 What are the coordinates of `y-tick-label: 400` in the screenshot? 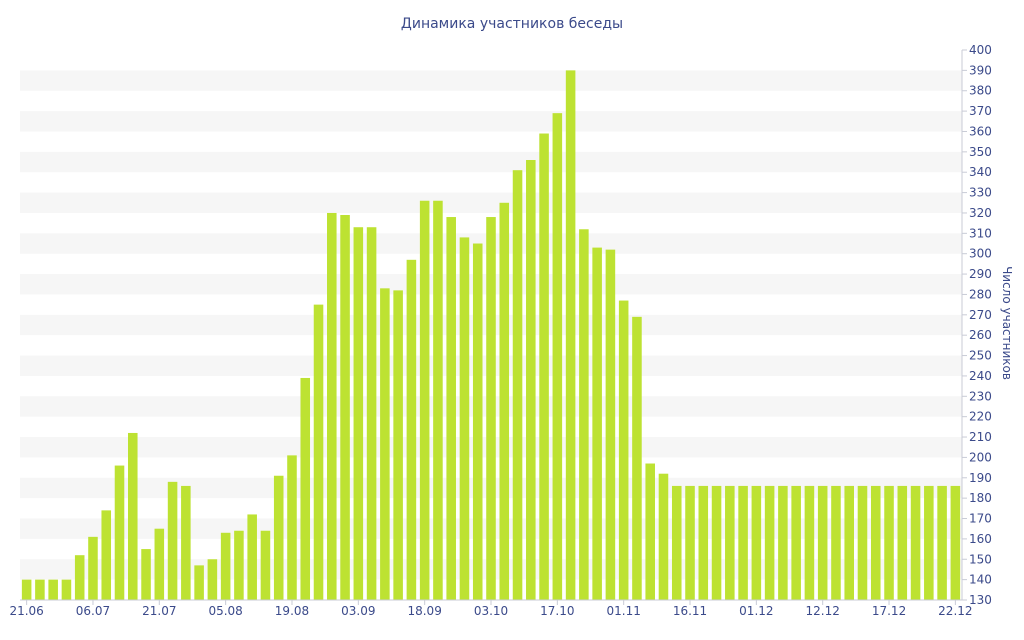 It's located at (980, 50).